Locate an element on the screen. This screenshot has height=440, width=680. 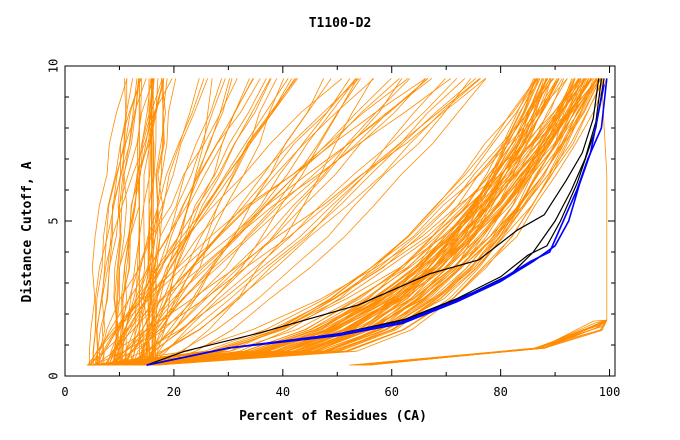
x-tick-label: 60 is located at coordinates (392, 392).